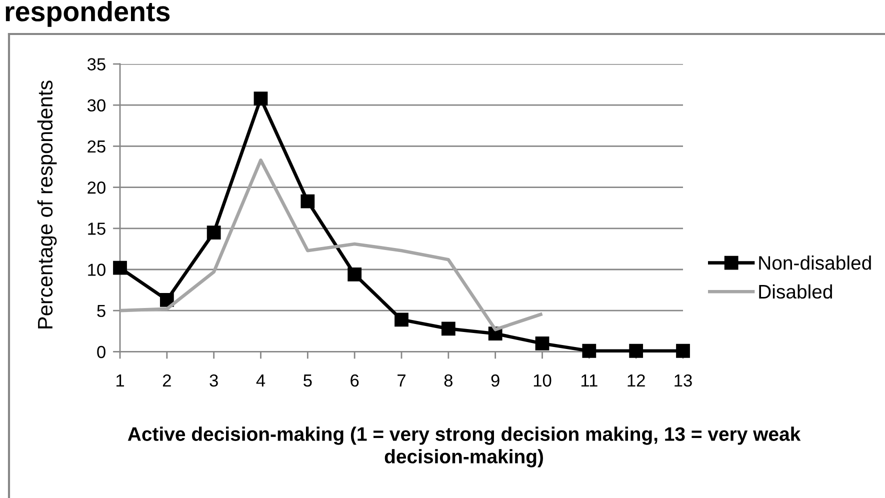  I want to click on y-tick-label: 10, so click(97, 270).